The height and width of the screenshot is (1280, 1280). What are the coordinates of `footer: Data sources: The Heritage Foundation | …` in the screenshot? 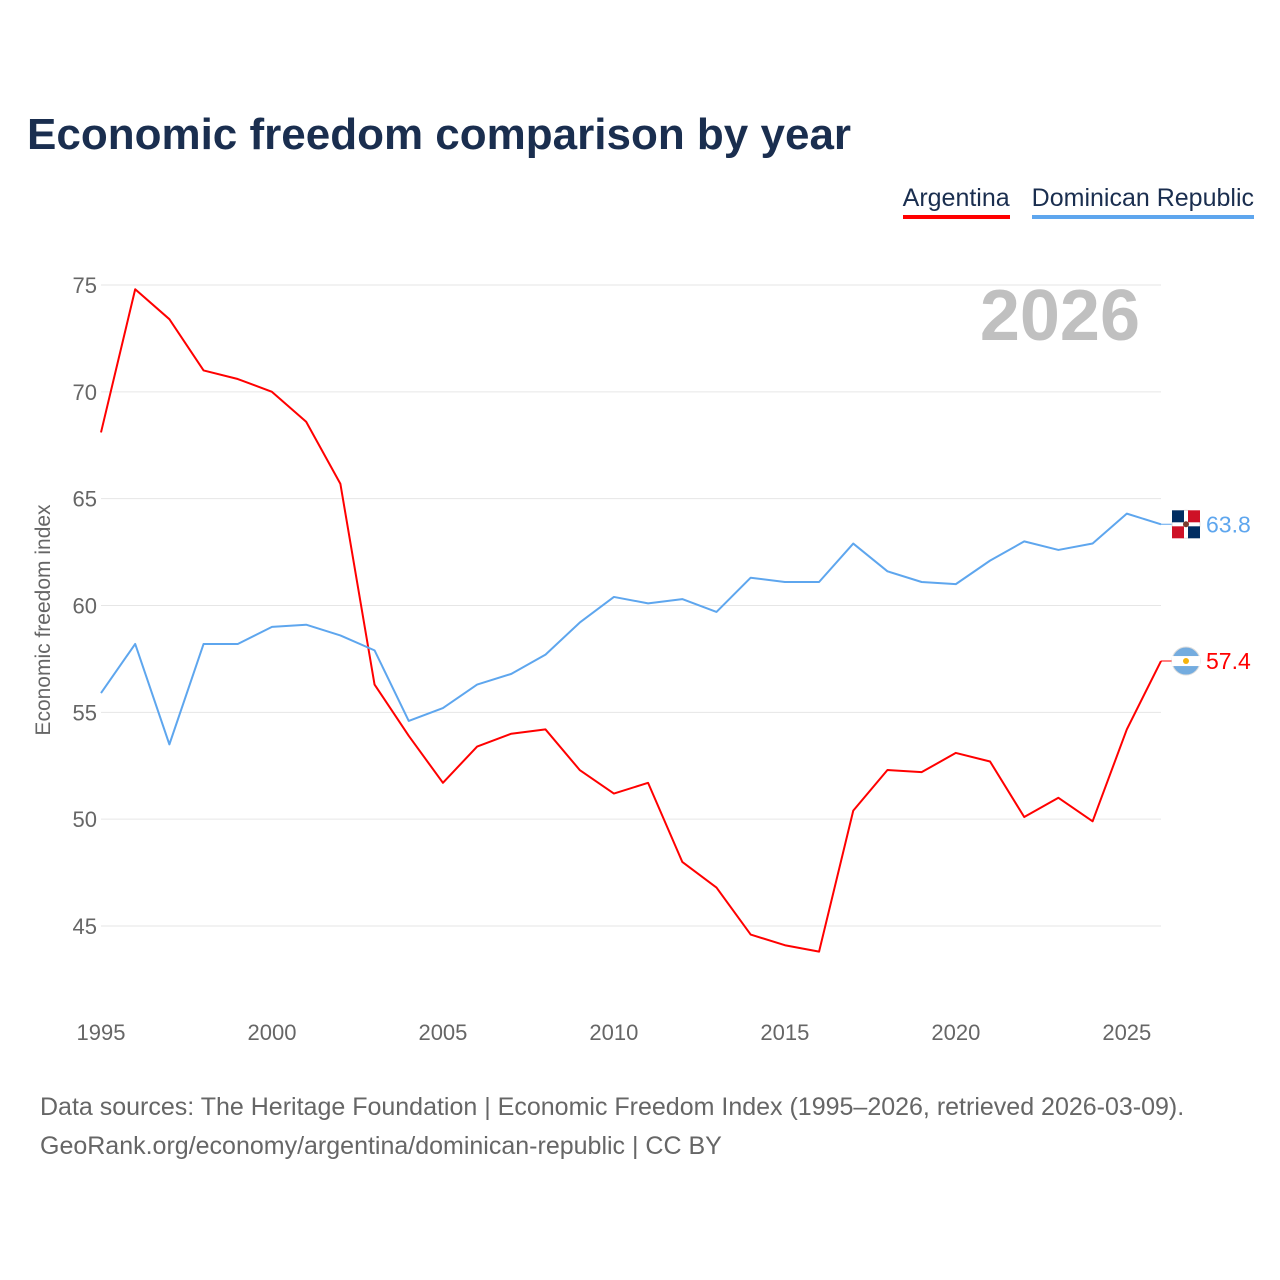 It's located at (612, 1127).